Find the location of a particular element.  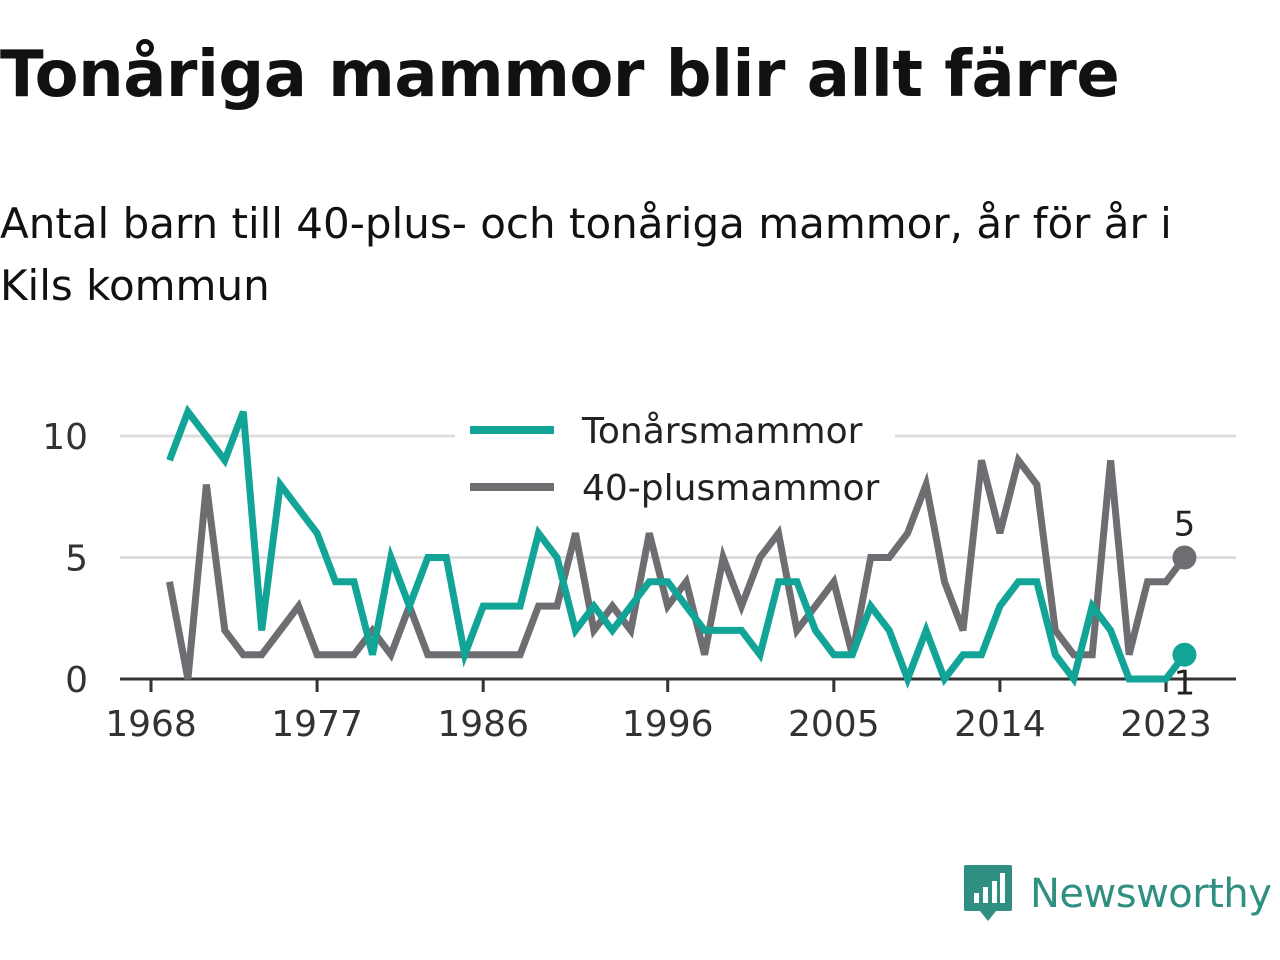

x-tick-label-1986: 1986 is located at coordinates (483, 724).